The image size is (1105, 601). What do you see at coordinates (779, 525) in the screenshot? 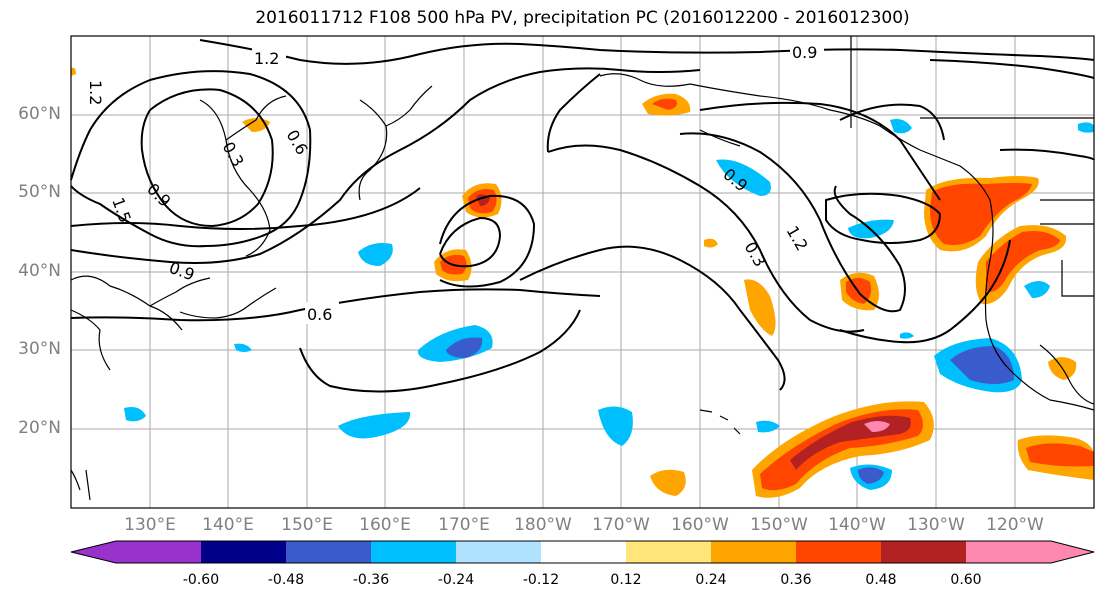
I see `lon-label: 150°W` at bounding box center [779, 525].